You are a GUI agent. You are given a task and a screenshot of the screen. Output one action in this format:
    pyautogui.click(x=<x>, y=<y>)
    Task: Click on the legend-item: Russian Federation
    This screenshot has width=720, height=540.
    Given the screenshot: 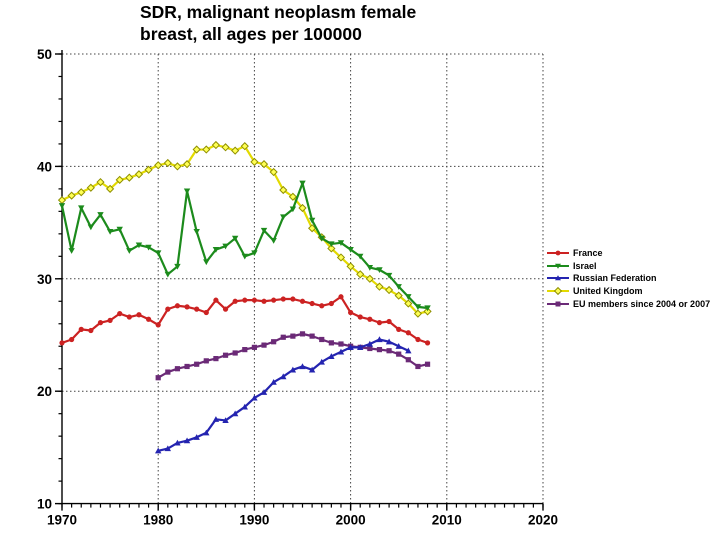 What is the action you would take?
    pyautogui.click(x=628, y=278)
    